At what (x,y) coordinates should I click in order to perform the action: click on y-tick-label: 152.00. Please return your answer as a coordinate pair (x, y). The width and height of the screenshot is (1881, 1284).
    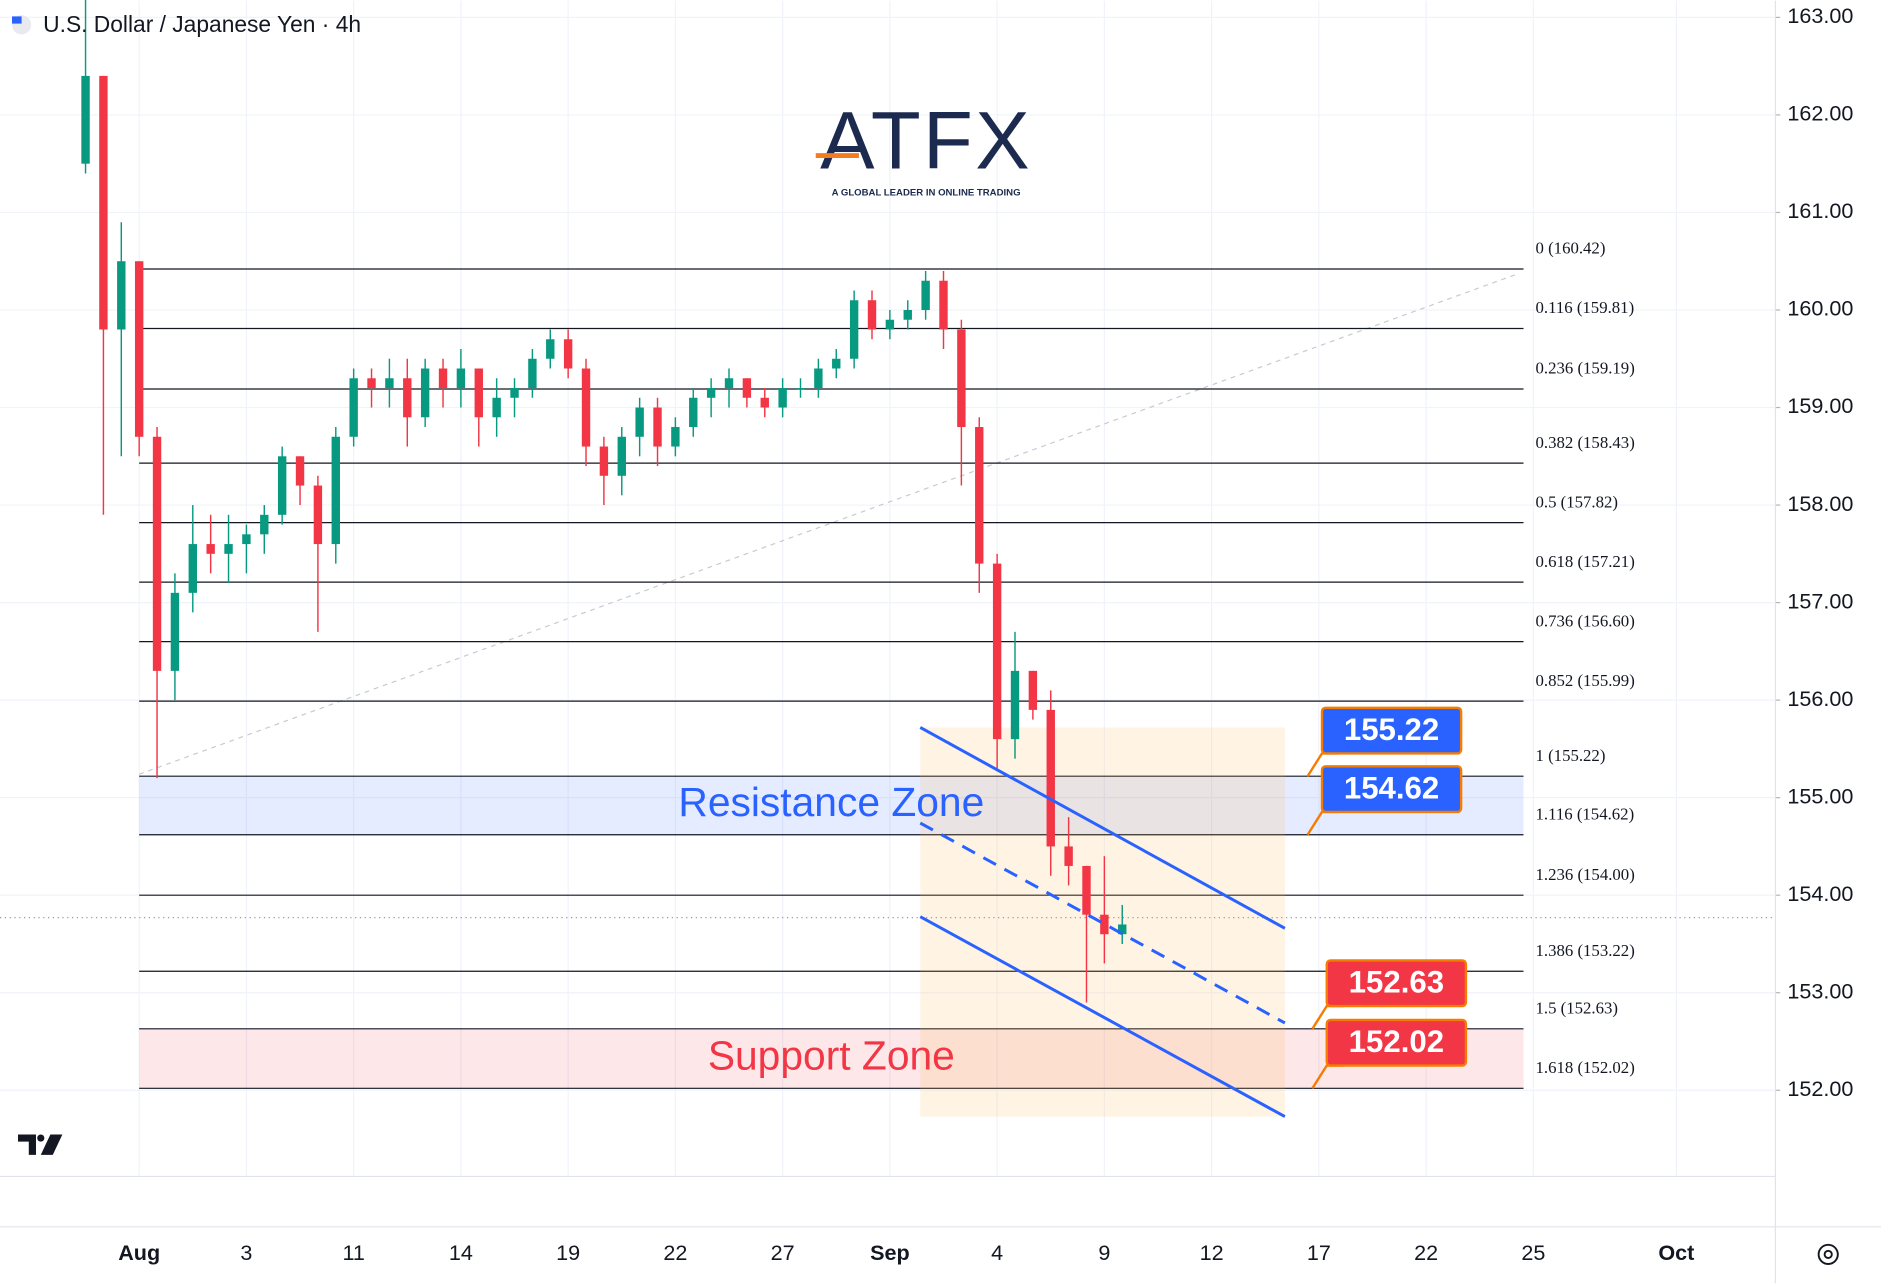
    Looking at the image, I should click on (1820, 1088).